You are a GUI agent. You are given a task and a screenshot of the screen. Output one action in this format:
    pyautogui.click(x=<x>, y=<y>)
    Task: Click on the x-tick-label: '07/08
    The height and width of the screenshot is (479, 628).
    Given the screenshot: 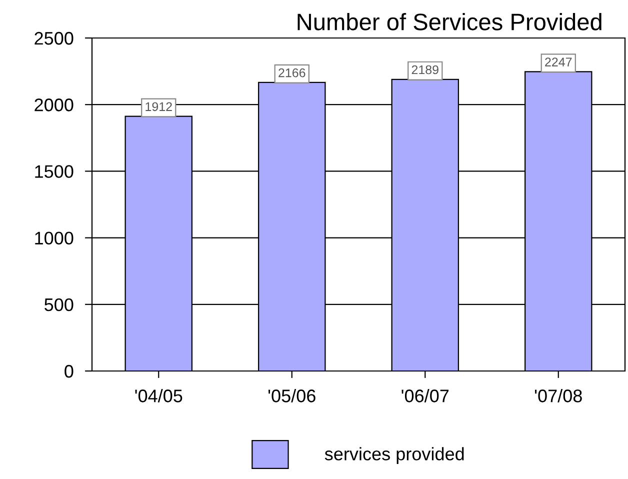 What is the action you would take?
    pyautogui.click(x=558, y=395)
    